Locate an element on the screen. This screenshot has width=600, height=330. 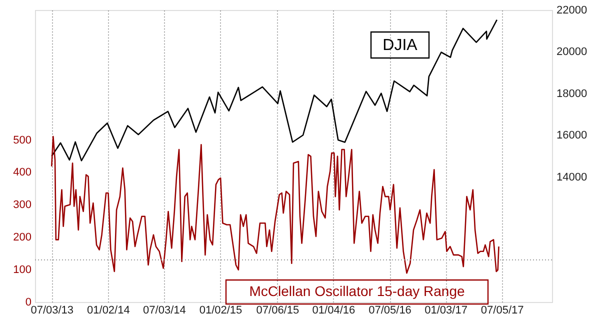
x-tick-label: 01/02/15 is located at coordinates (220, 310).